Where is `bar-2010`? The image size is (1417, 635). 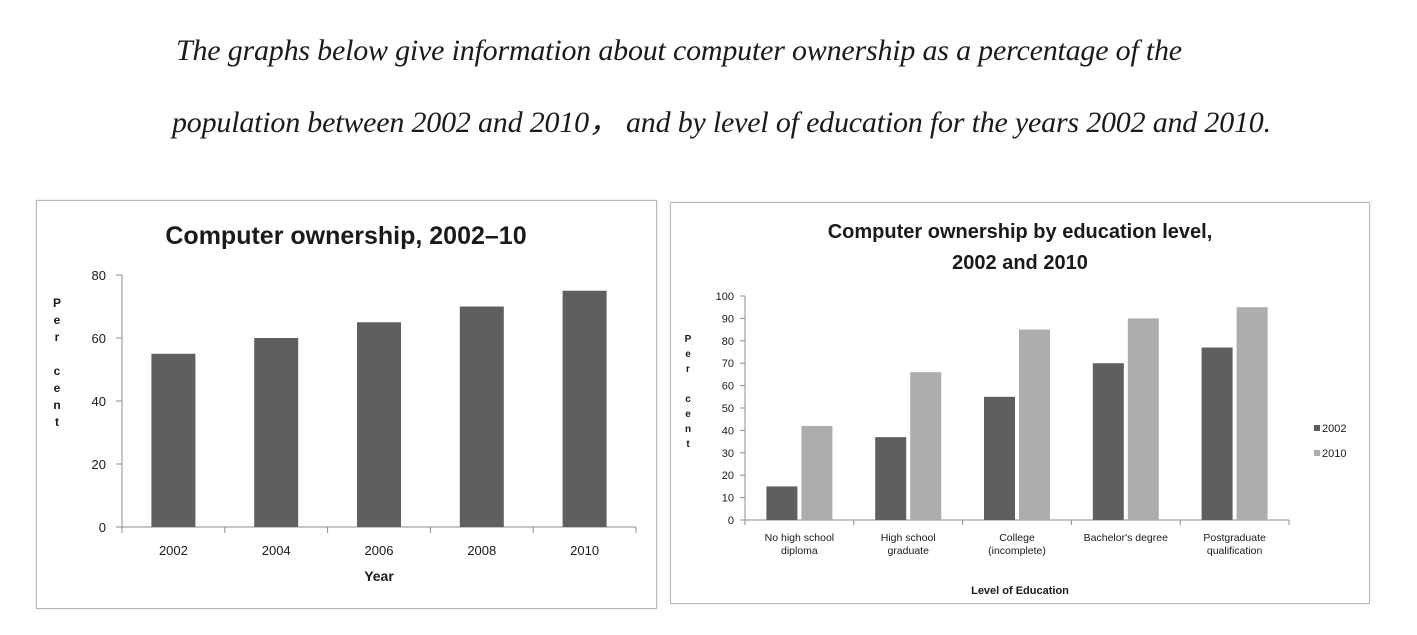 bar-2010 is located at coordinates (584, 408).